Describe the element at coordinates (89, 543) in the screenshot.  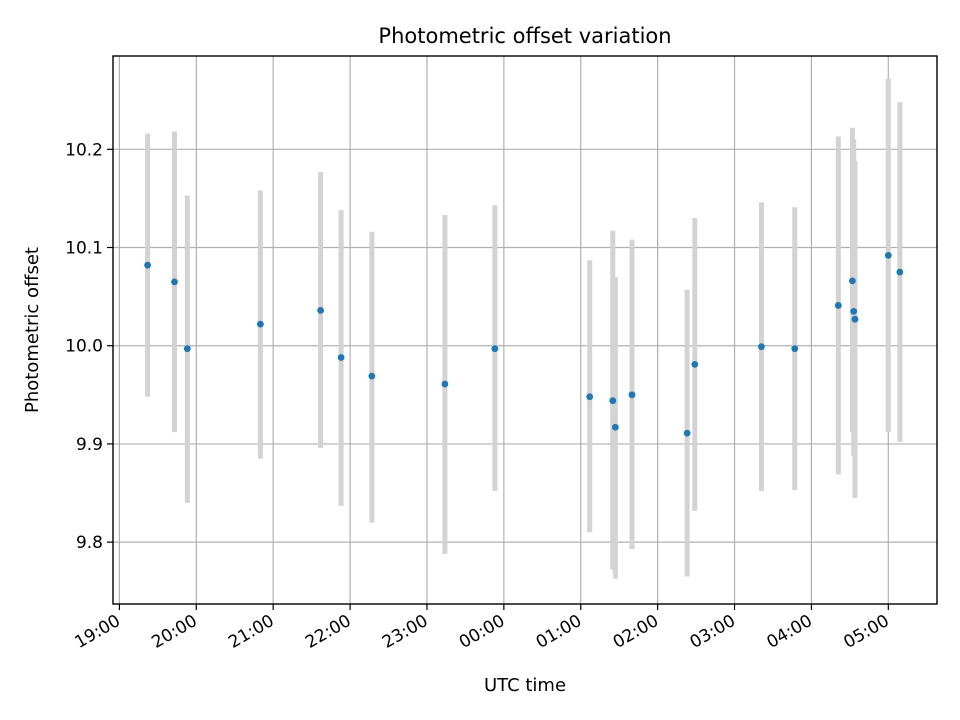
I see `y-tick-label: 9.8` at that location.